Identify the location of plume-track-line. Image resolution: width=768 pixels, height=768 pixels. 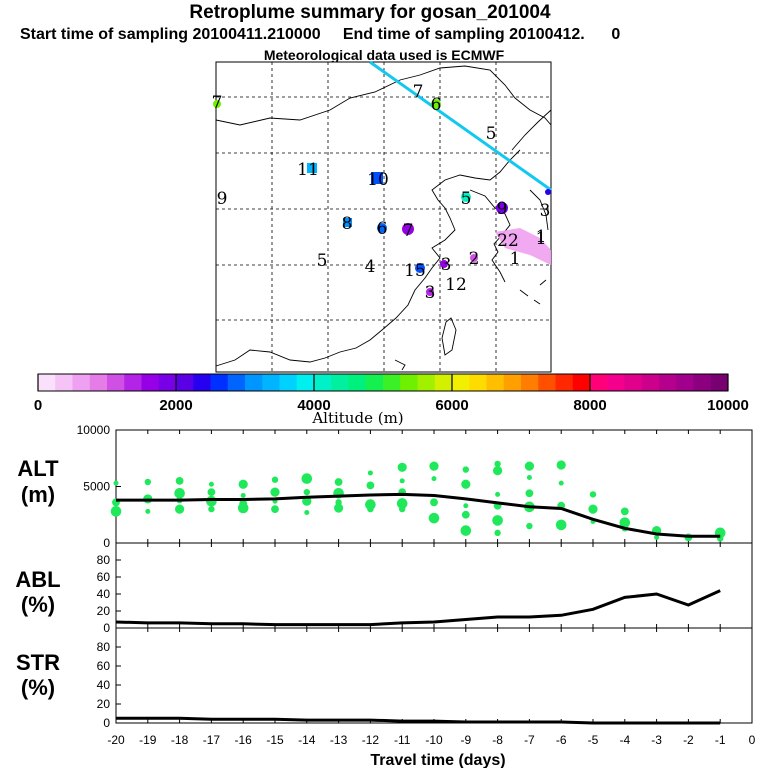
(460, 126).